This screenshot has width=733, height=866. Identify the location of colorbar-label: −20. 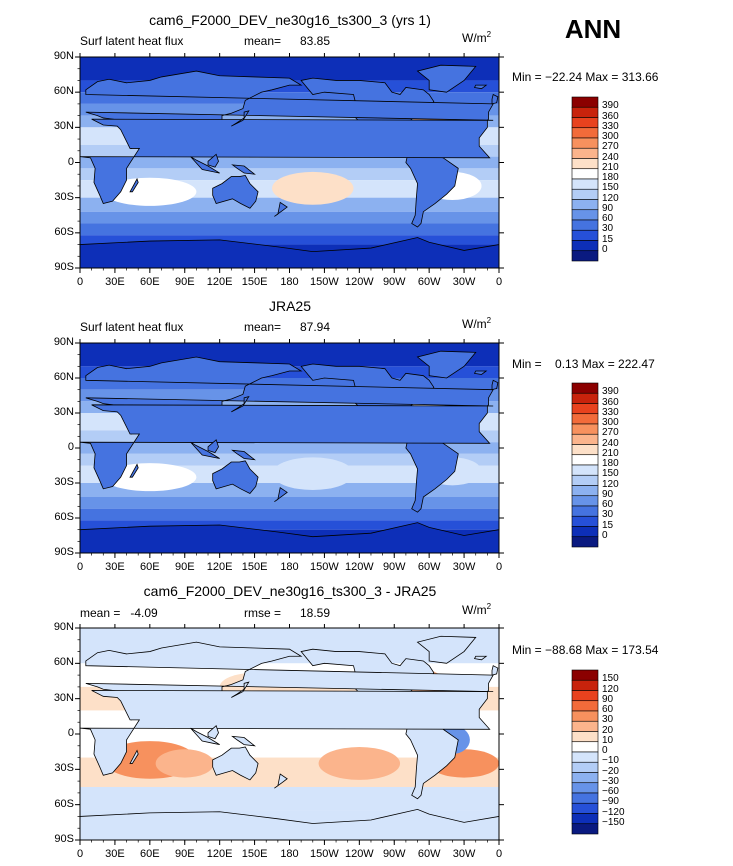
(610, 771).